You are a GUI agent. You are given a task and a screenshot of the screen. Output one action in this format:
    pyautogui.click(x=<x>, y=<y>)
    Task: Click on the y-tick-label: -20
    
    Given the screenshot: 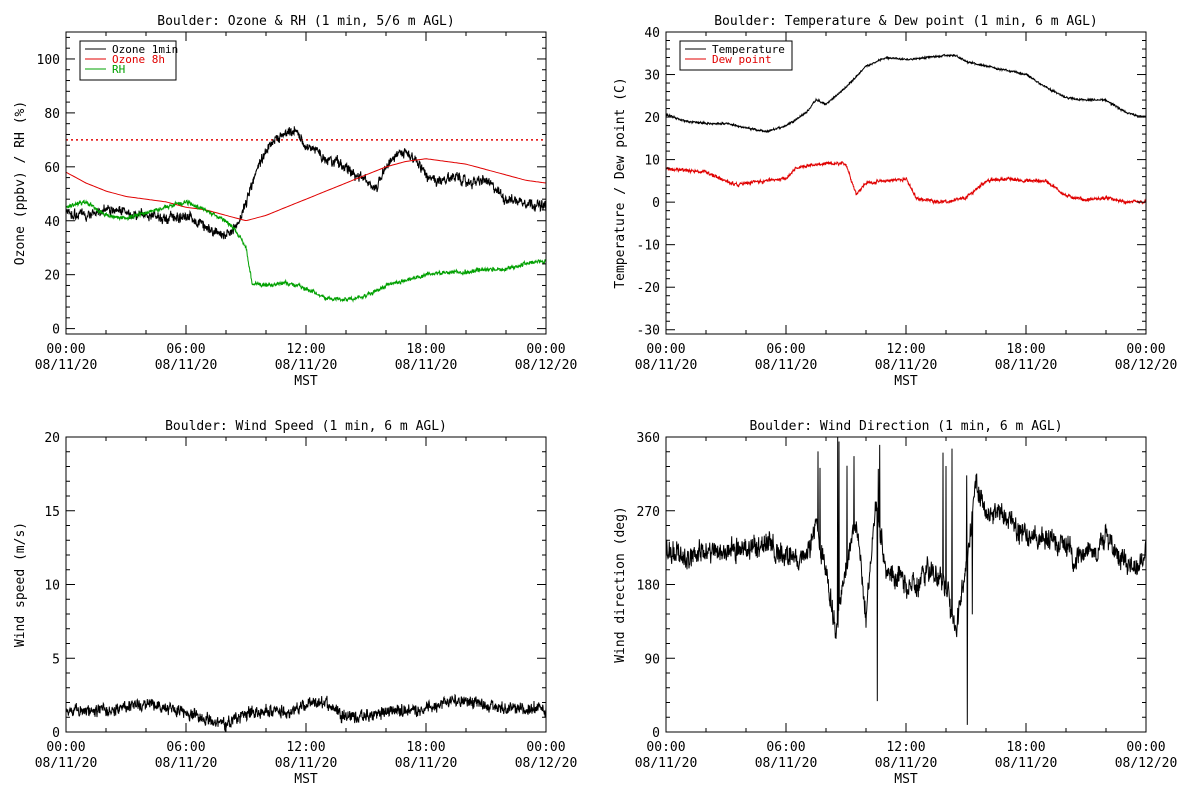 What is the action you would take?
    pyautogui.click(x=648, y=288)
    